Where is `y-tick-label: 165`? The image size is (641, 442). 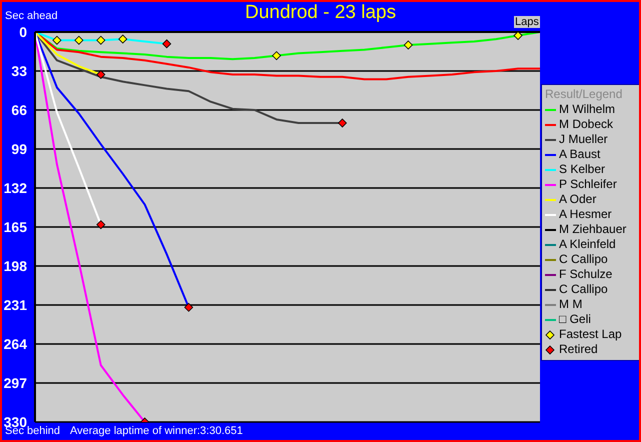
y-tick-label: 165 is located at coordinates (16, 226).